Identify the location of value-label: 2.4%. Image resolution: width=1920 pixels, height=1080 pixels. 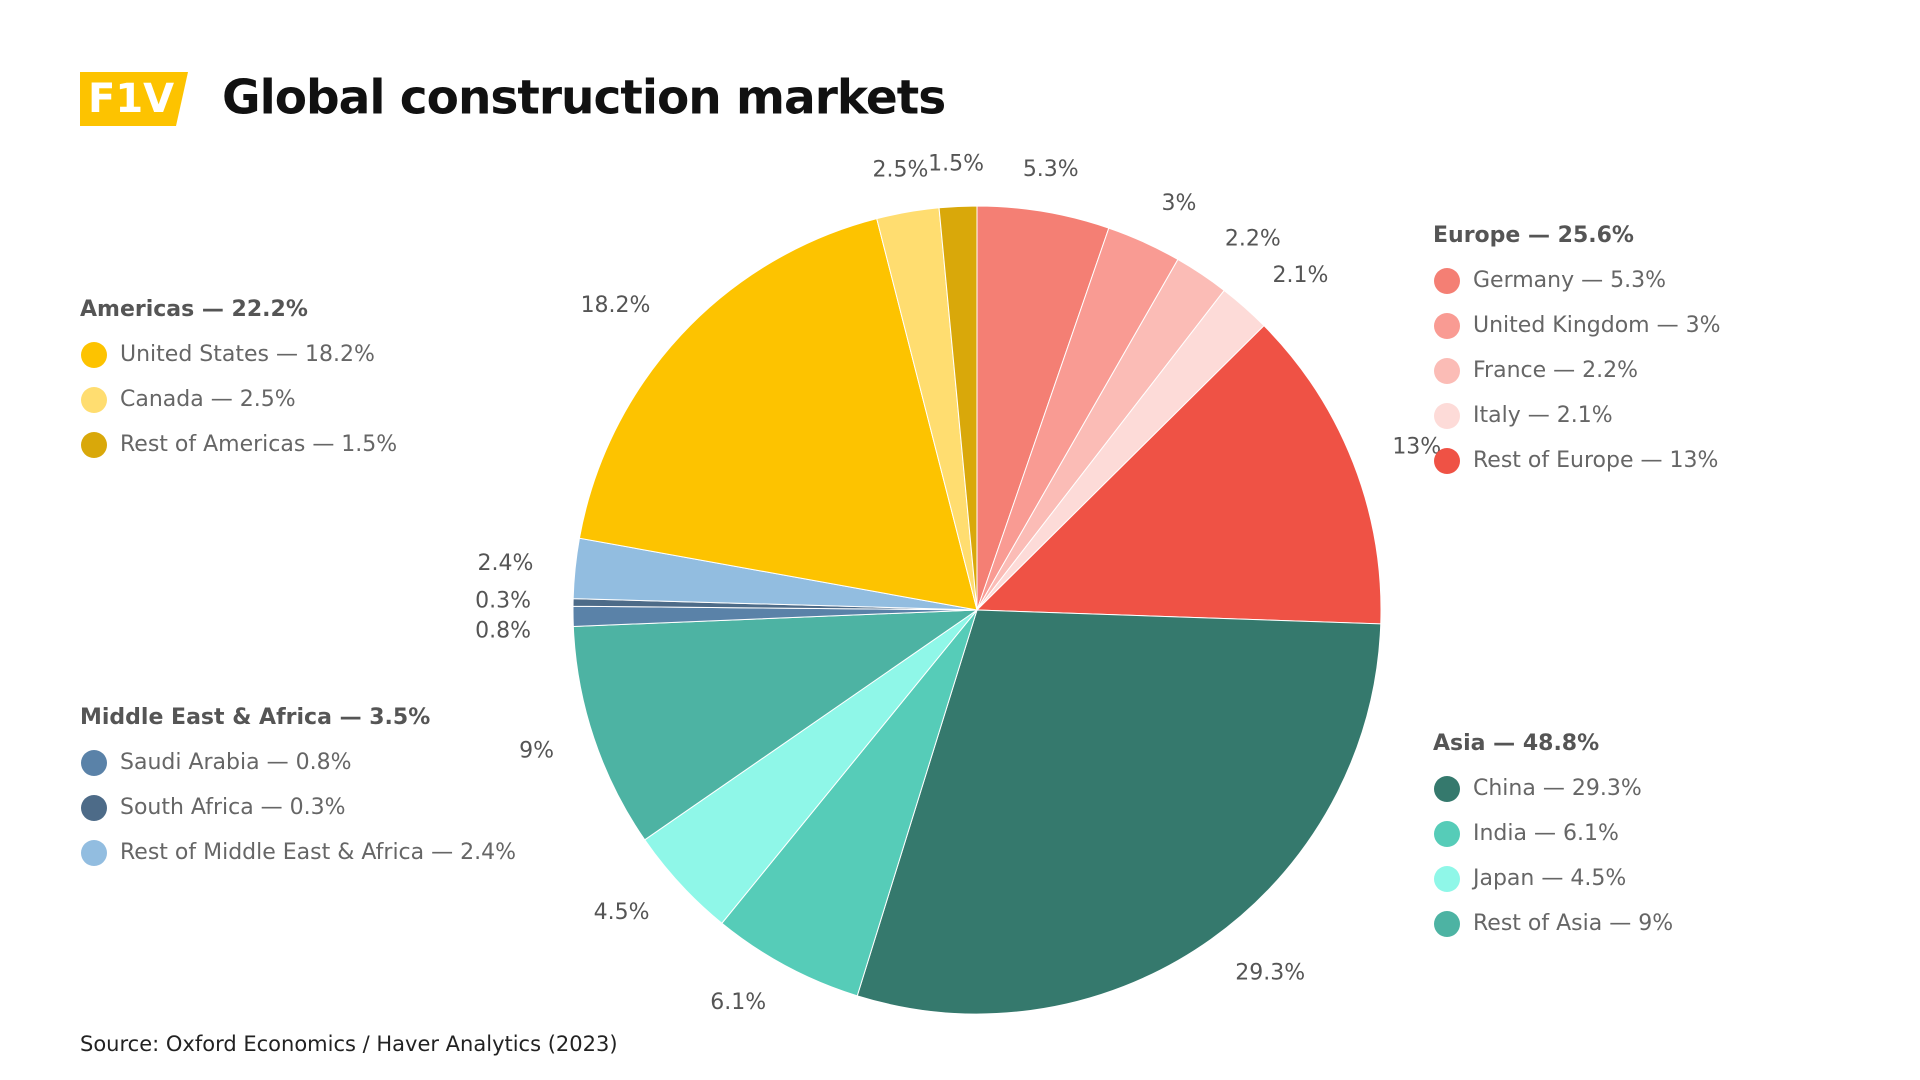
(505, 563).